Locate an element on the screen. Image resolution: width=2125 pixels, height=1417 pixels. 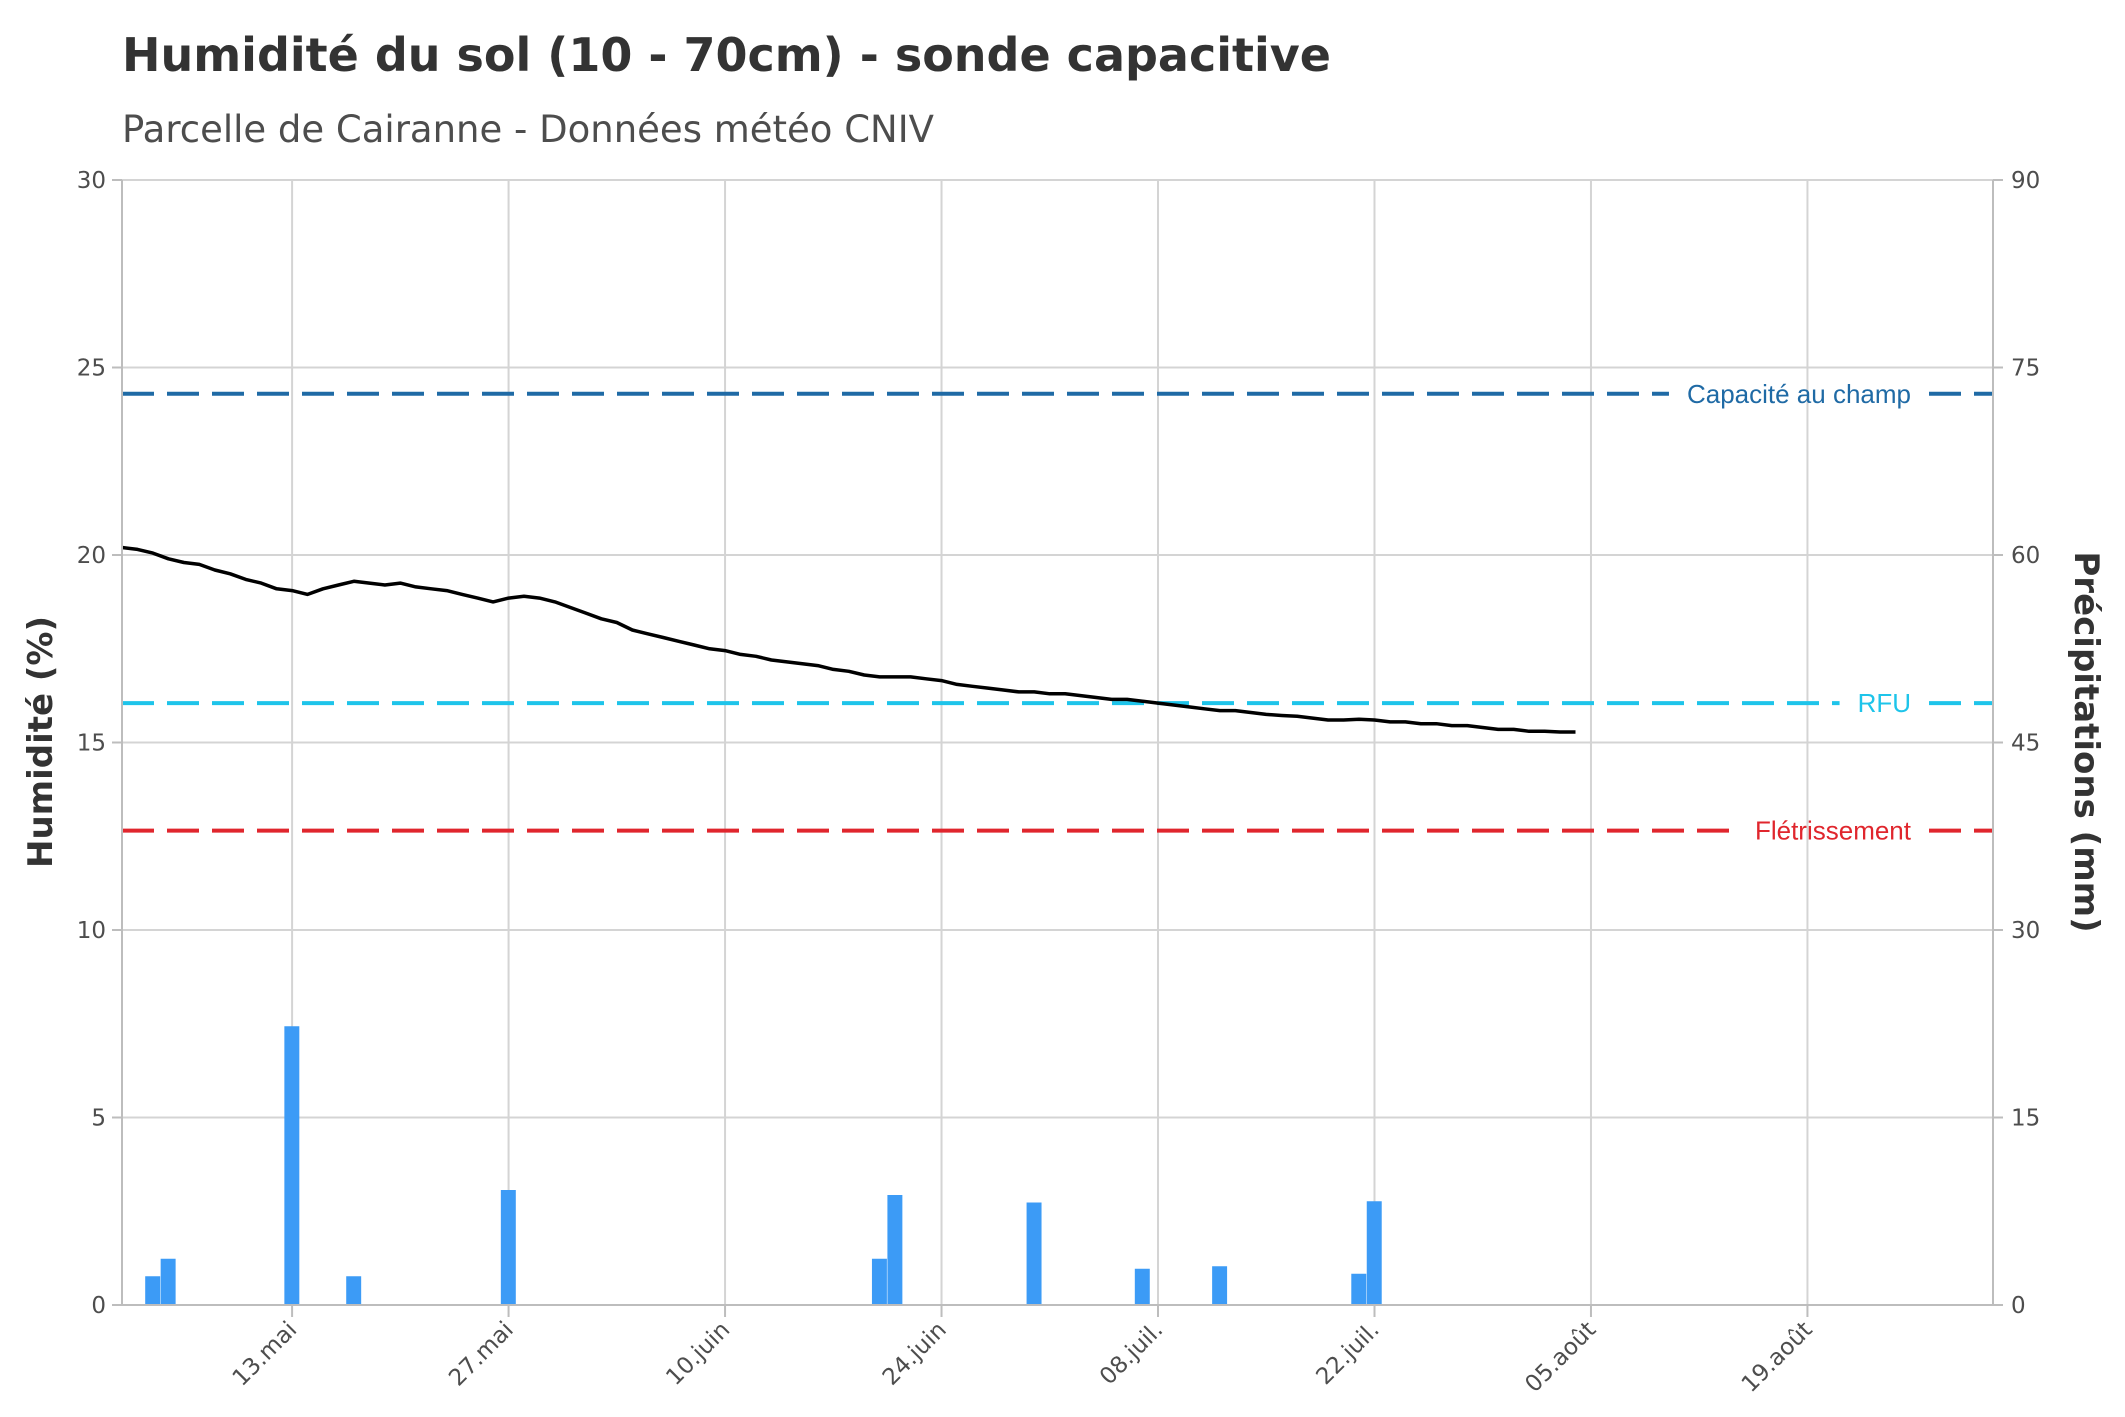
y-axis-left-label: Humidité (%) is located at coordinates (41, 742).